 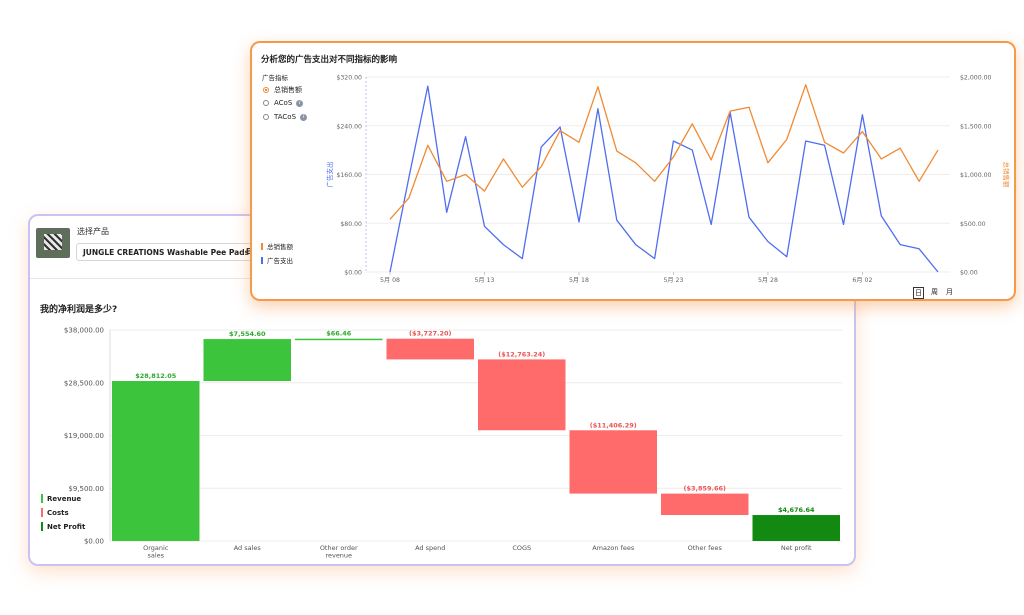 What do you see at coordinates (156, 548) in the screenshot?
I see `x-category-label: Organic` at bounding box center [156, 548].